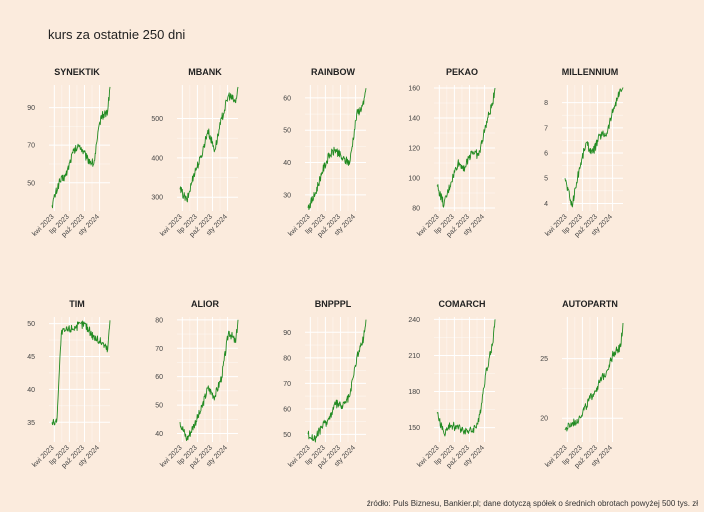 The height and width of the screenshot is (512, 704). Describe the element at coordinates (414, 320) in the screenshot. I see `y-tick-label: 240` at that location.